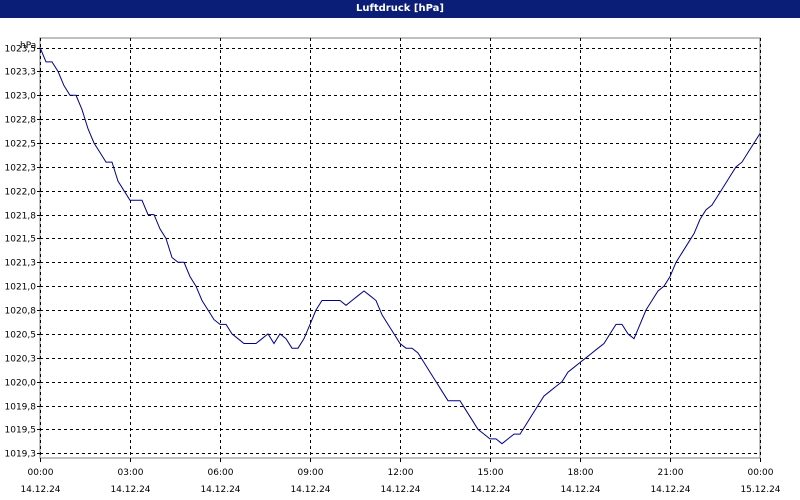 Image resolution: width=800 pixels, height=500 pixels. I want to click on y-tick-label: 1022,8, so click(21, 121).